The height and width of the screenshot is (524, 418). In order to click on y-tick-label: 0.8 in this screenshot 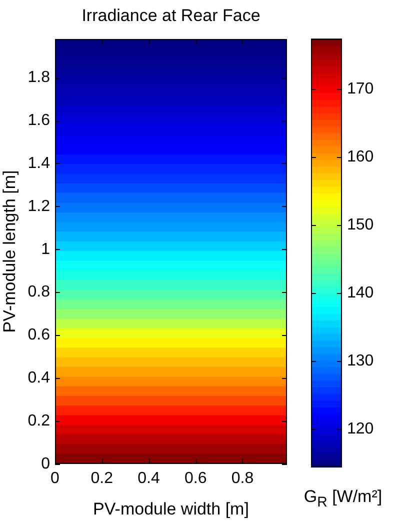, I will do `click(39, 292)`.